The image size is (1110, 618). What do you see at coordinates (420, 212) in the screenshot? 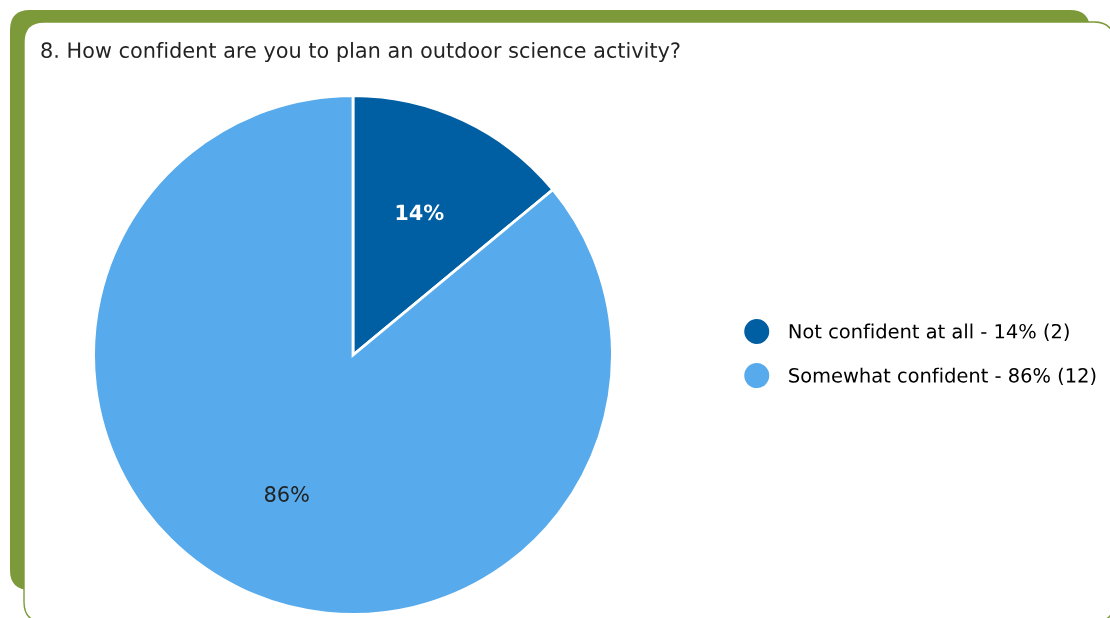
I see `data-label: 14%` at bounding box center [420, 212].